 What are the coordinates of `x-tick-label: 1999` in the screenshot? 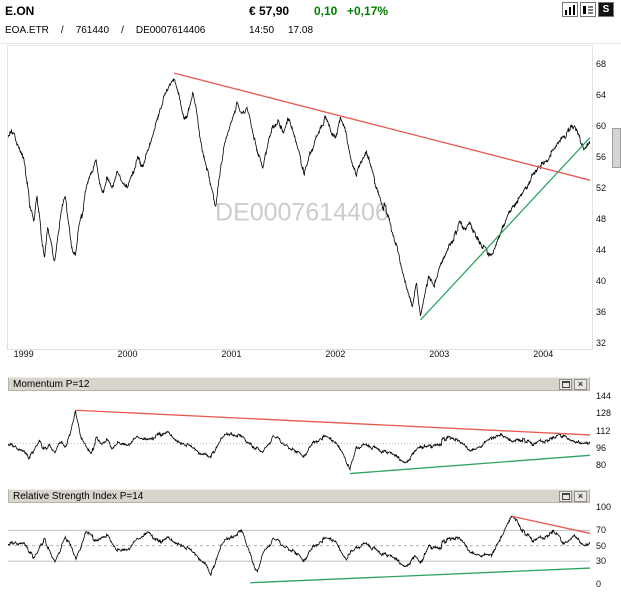 It's located at (23, 354).